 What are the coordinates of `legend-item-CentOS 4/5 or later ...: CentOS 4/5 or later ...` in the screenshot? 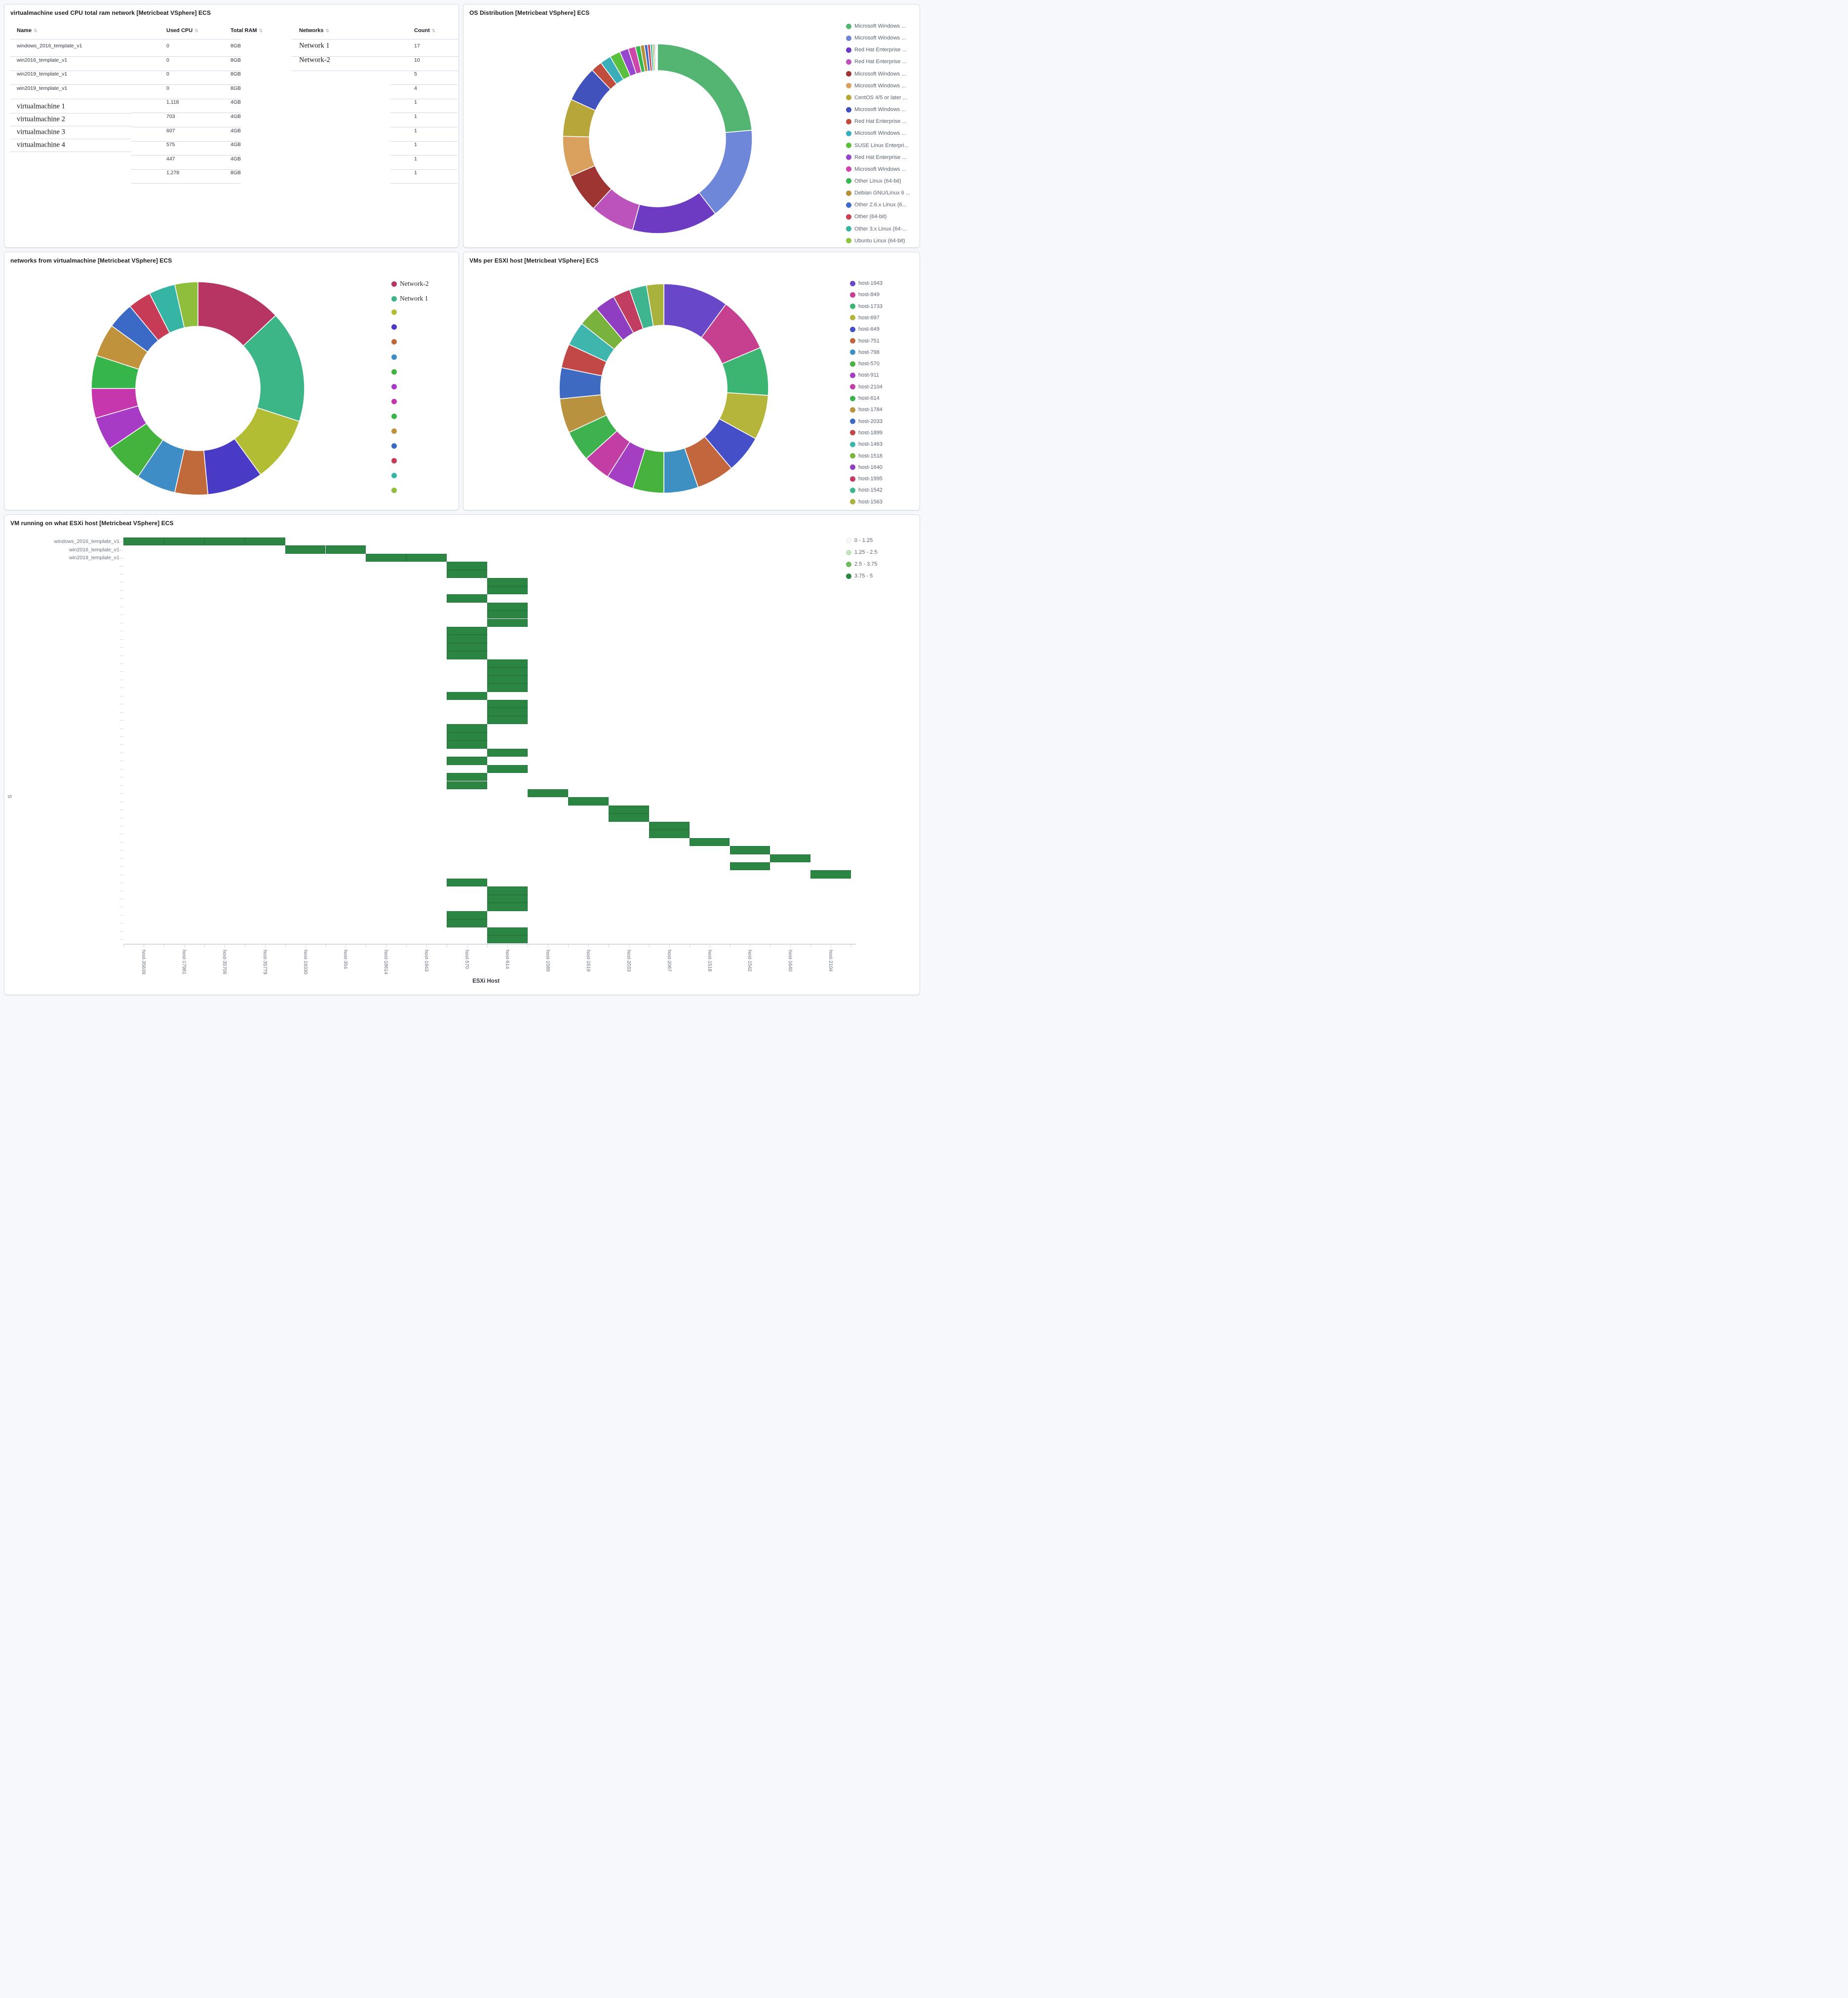 It's located at (876, 98).